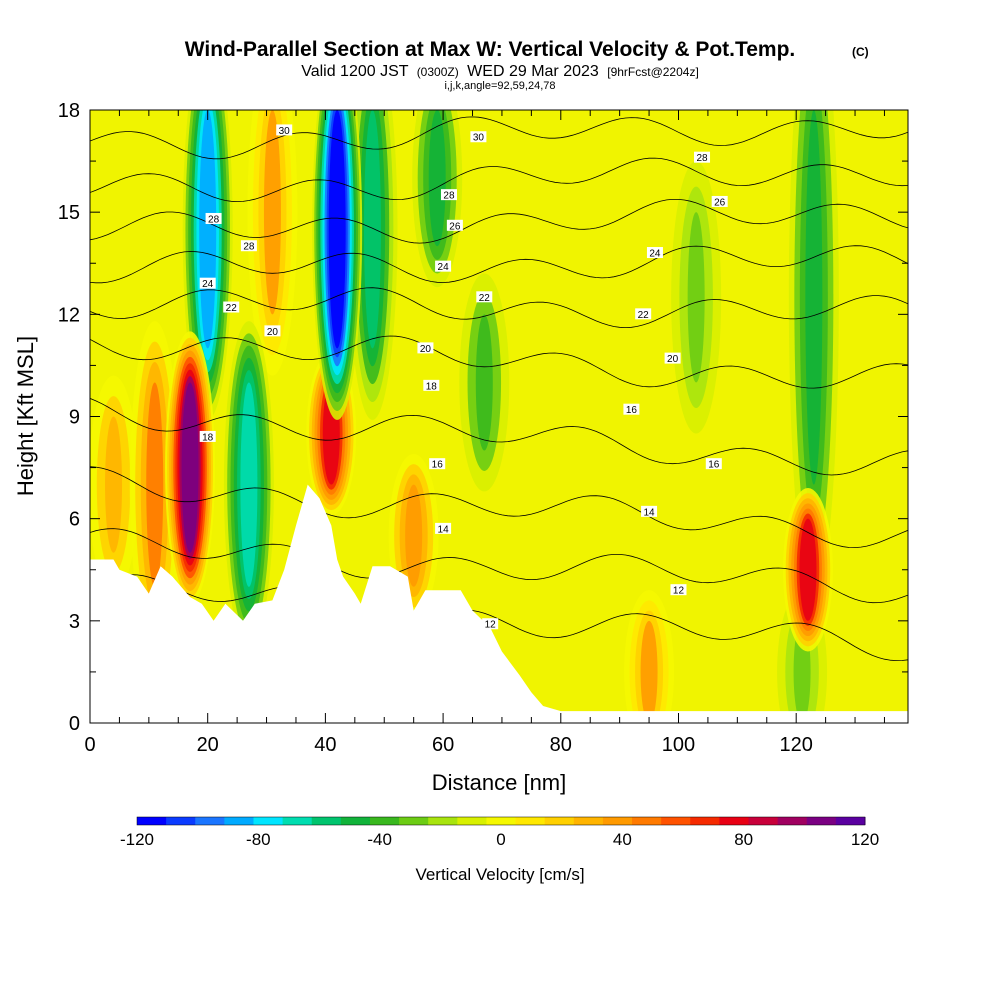 The height and width of the screenshot is (1000, 1000). I want to click on y-tick-label: 3, so click(74, 622).